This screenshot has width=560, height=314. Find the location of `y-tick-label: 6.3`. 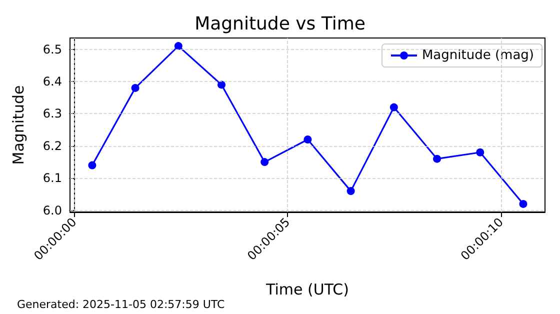

y-tick-label: 6.3 is located at coordinates (52, 113).